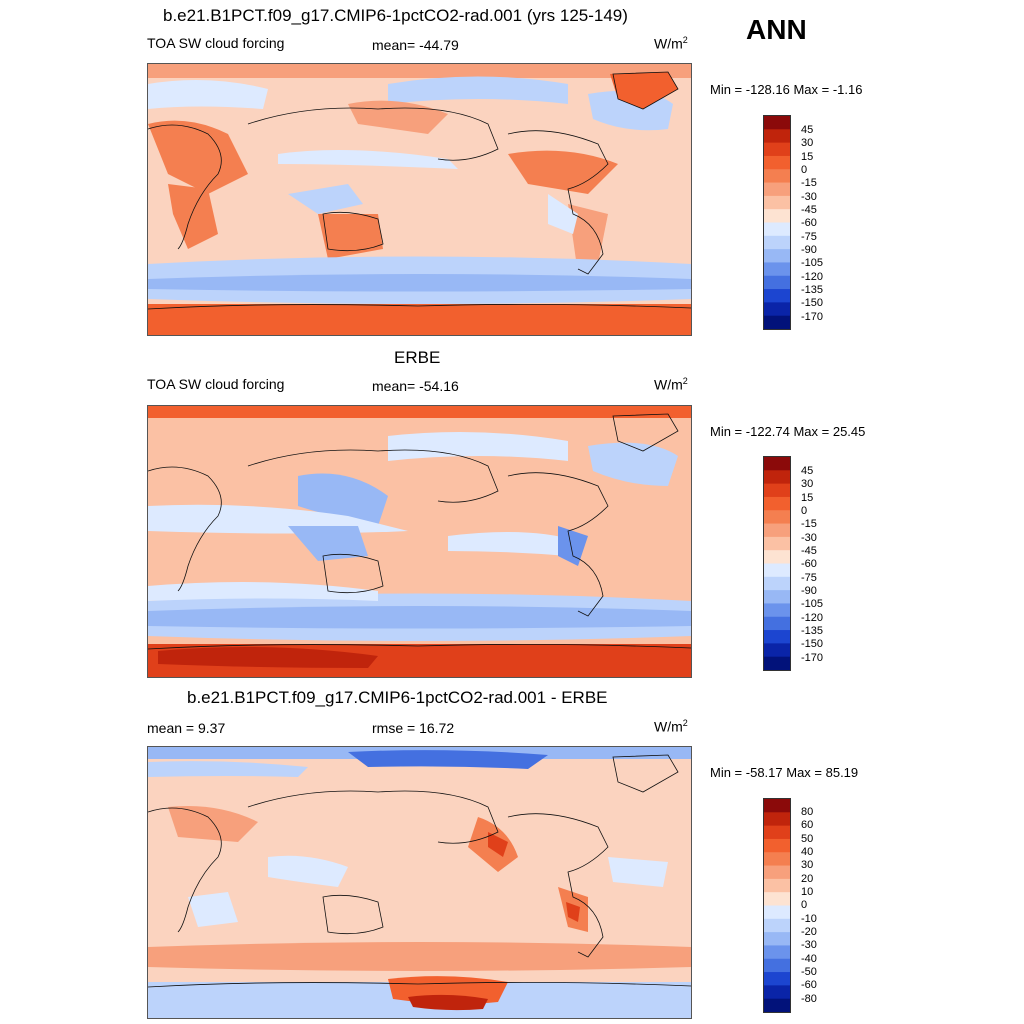 The height and width of the screenshot is (1024, 1024). What do you see at coordinates (809, 223) in the screenshot?
I see `panel1-tick: -60` at bounding box center [809, 223].